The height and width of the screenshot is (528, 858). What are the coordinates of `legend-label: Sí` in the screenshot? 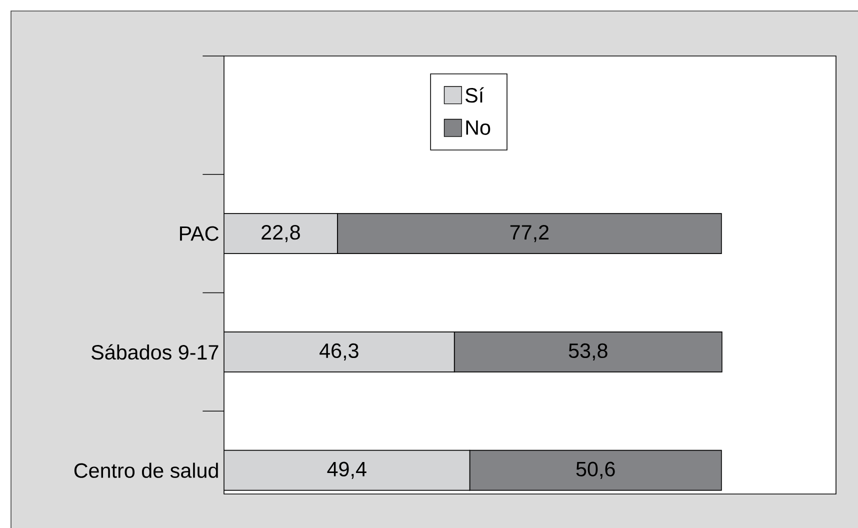 It's located at (475, 95).